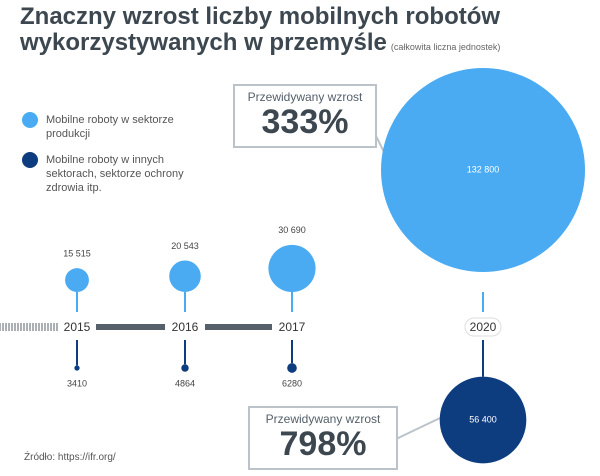  I want to click on data-label: 4864, so click(185, 383).